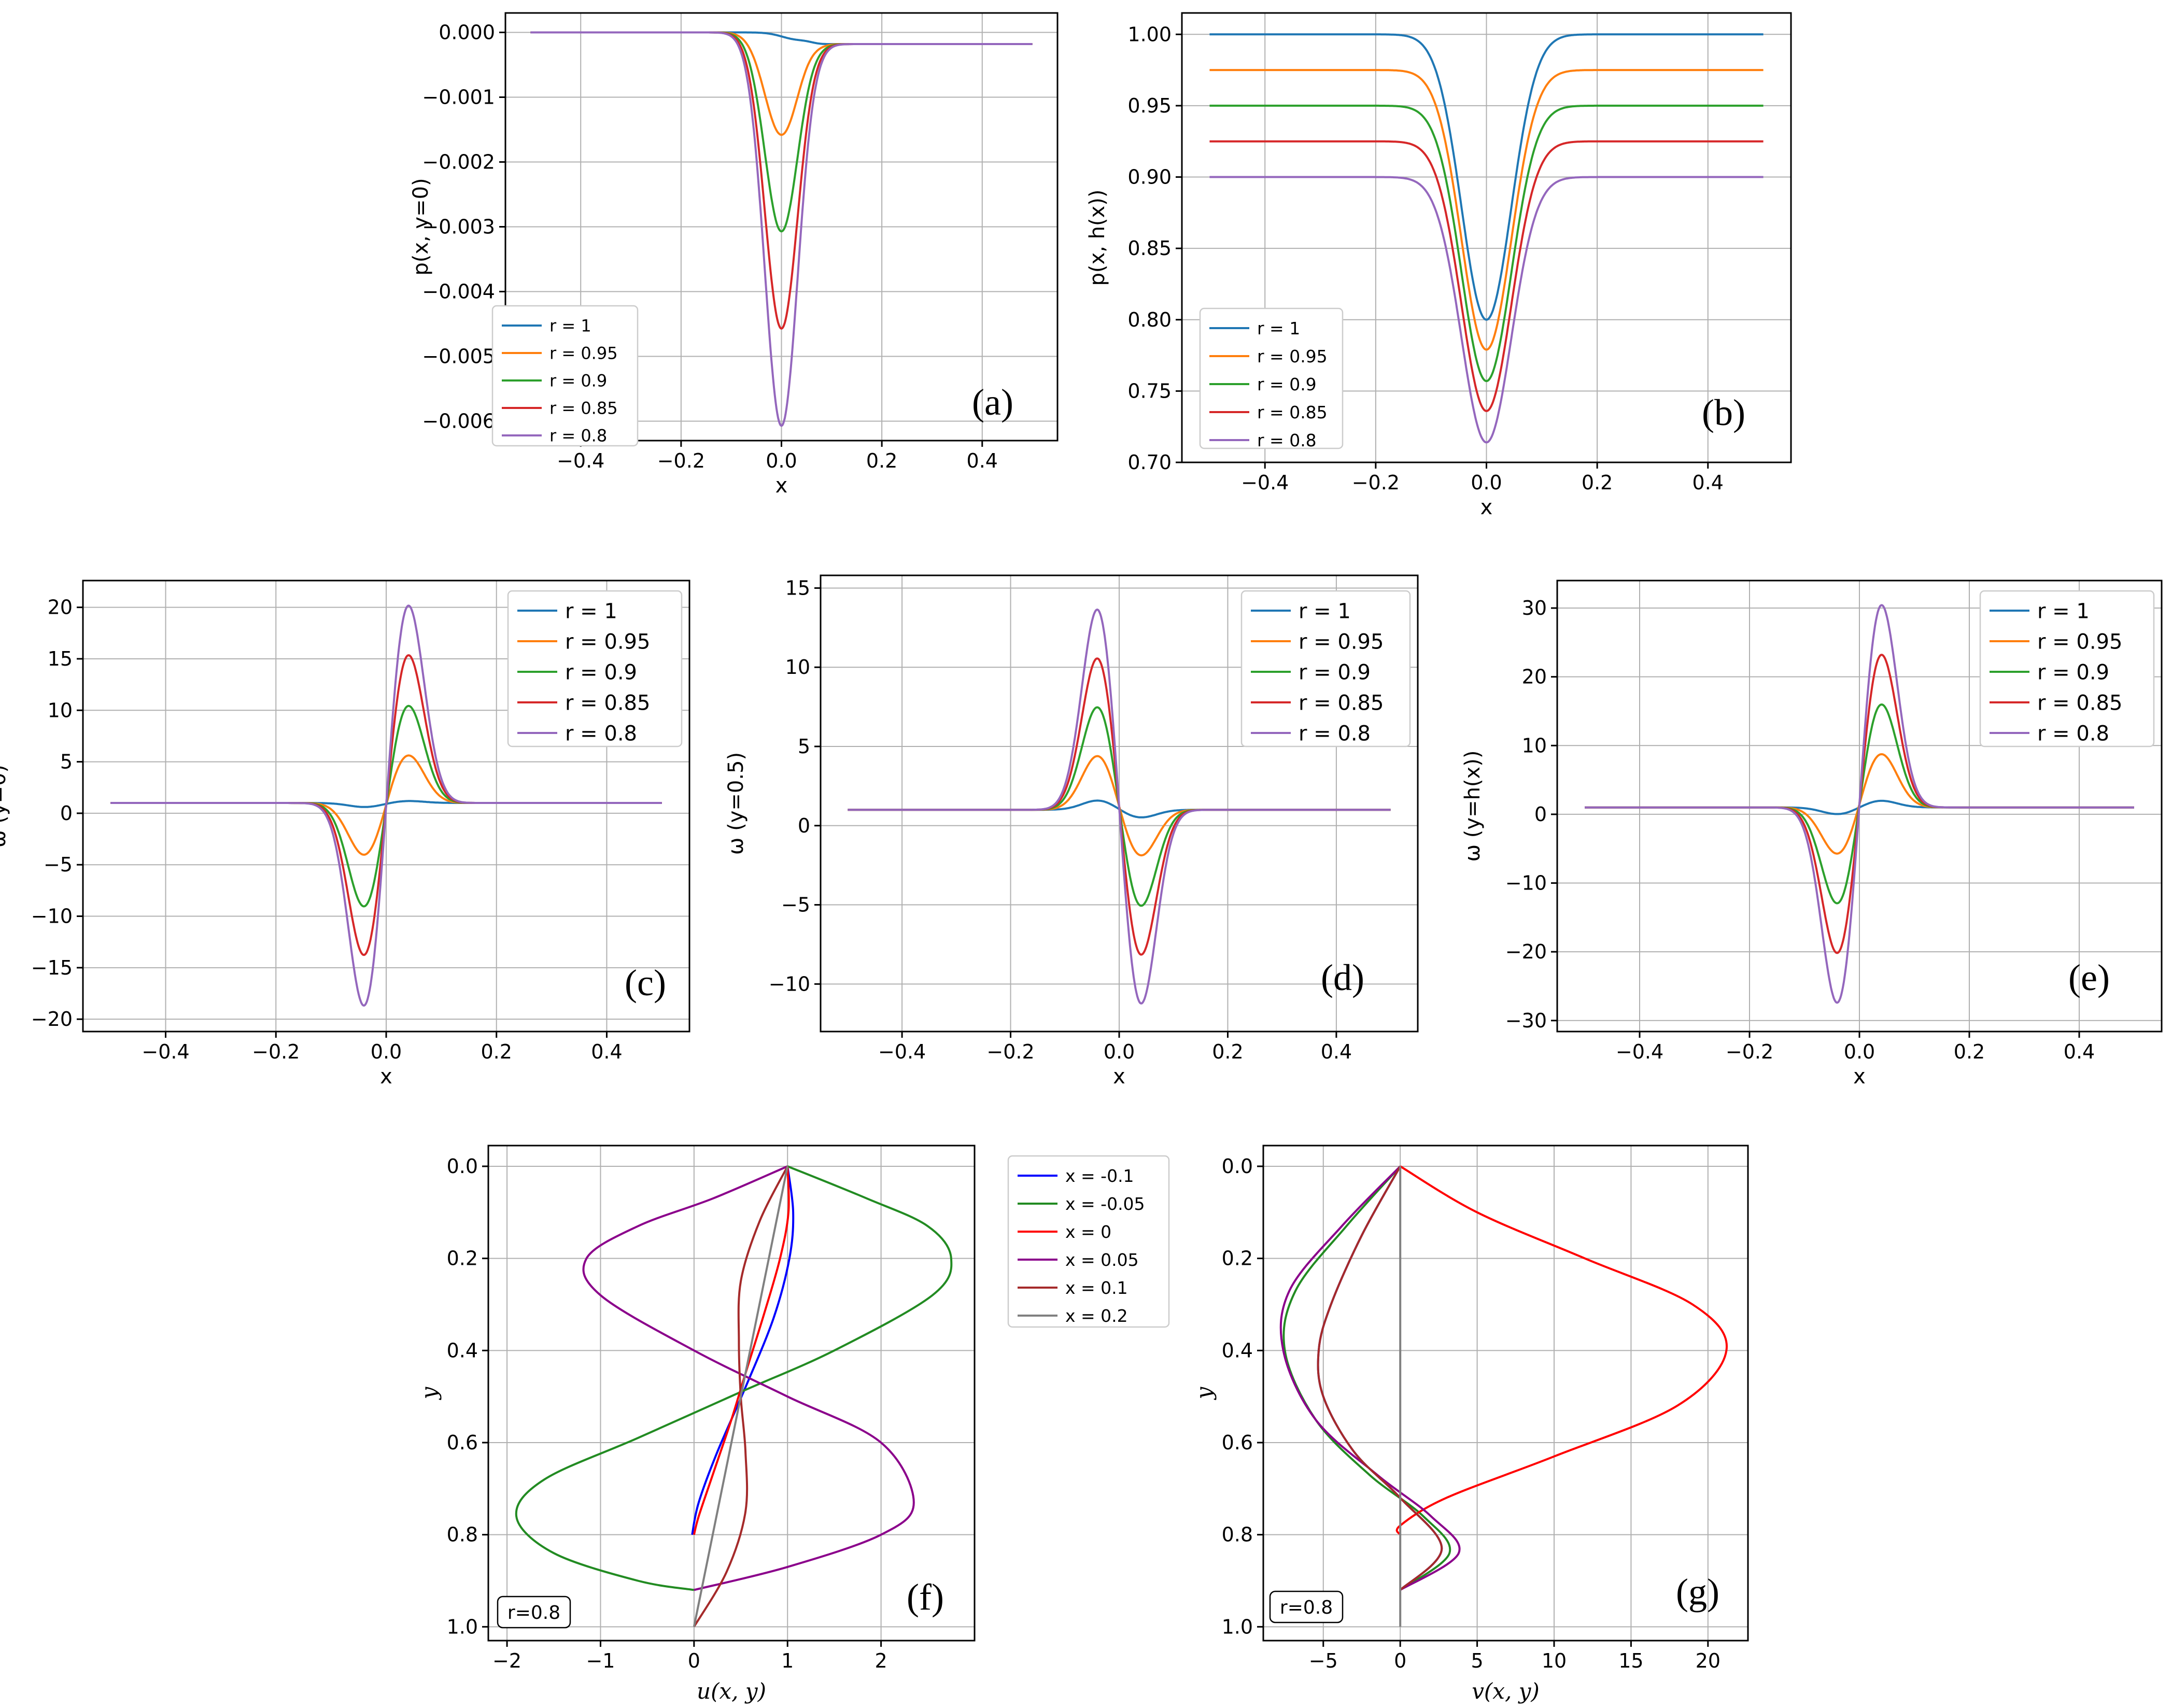  Describe the element at coordinates (66, 762) in the screenshot. I see `y-tick-label: 5` at that location.